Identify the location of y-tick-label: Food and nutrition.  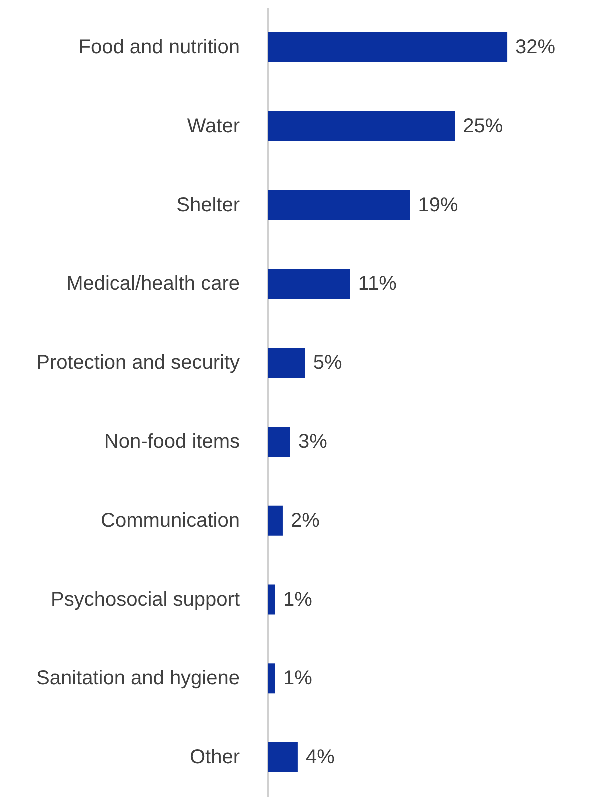
(159, 47).